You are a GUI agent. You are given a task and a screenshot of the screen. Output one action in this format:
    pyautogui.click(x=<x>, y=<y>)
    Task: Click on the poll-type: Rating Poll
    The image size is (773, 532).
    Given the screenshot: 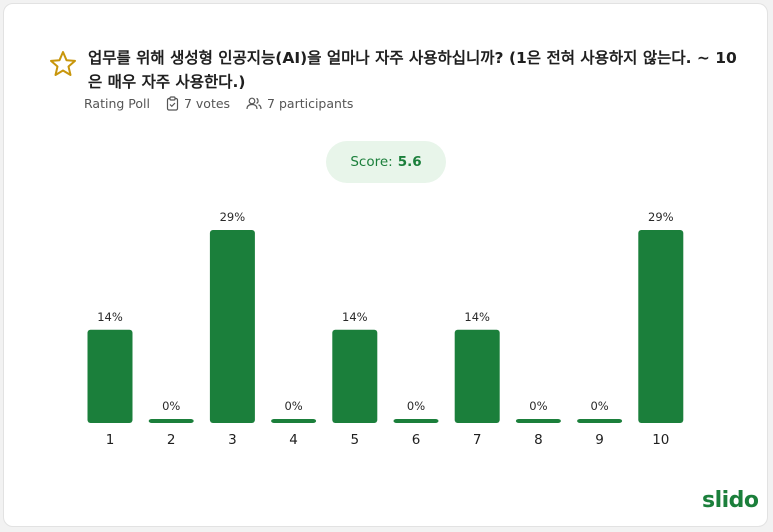 What is the action you would take?
    pyautogui.click(x=117, y=103)
    